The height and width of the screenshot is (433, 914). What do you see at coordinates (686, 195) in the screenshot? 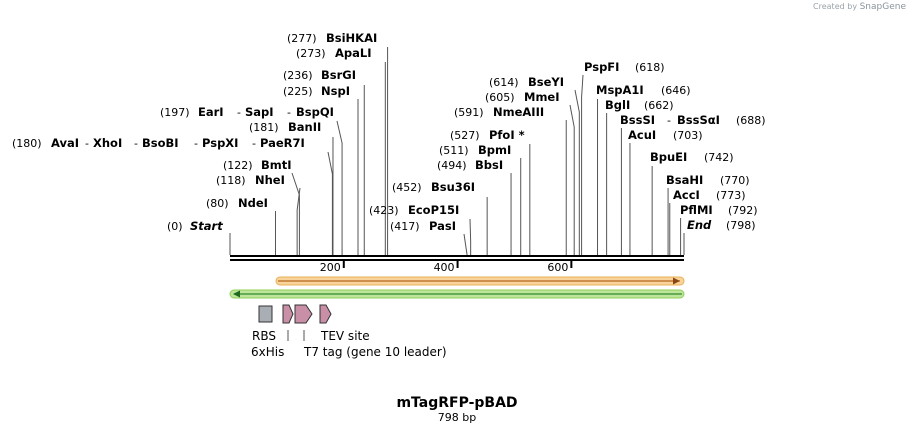
I see `site-name-acci-1: AccI` at bounding box center [686, 195].